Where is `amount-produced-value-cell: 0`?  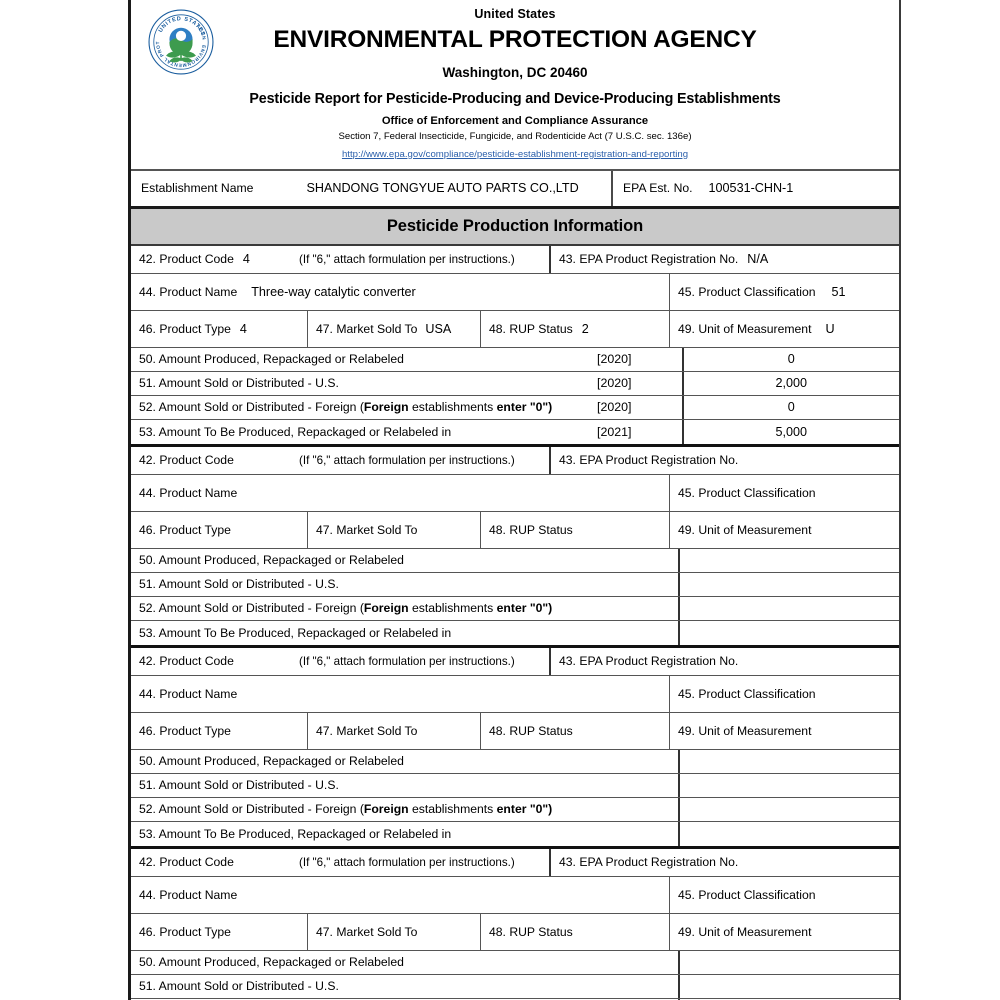
amount-produced-value-cell: 0 is located at coordinates (791, 359).